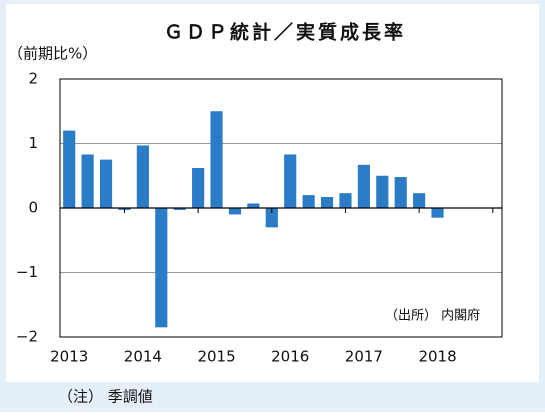  I want to click on note: （注） 季調値, so click(105, 397).